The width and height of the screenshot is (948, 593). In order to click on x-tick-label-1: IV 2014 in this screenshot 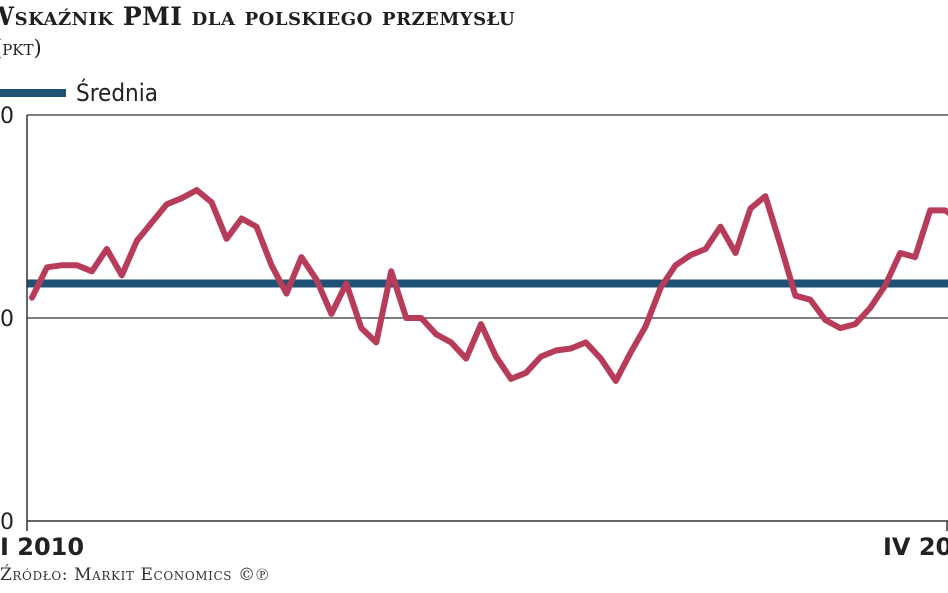, I will do `click(915, 547)`.